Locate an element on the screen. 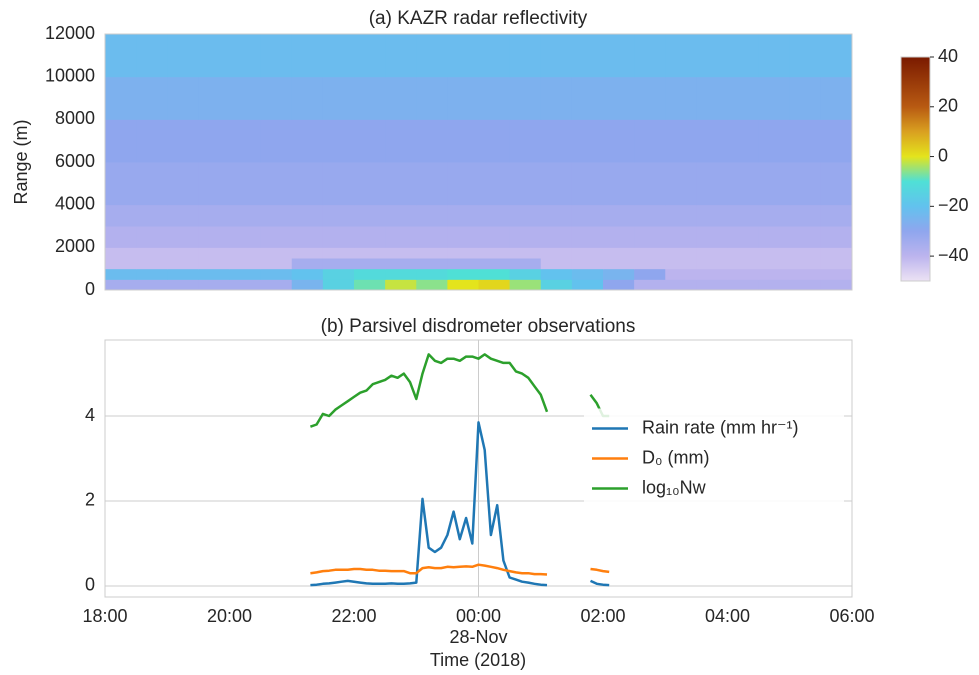 The height and width of the screenshot is (675, 979). y-tick-label: 0 is located at coordinates (90, 289).